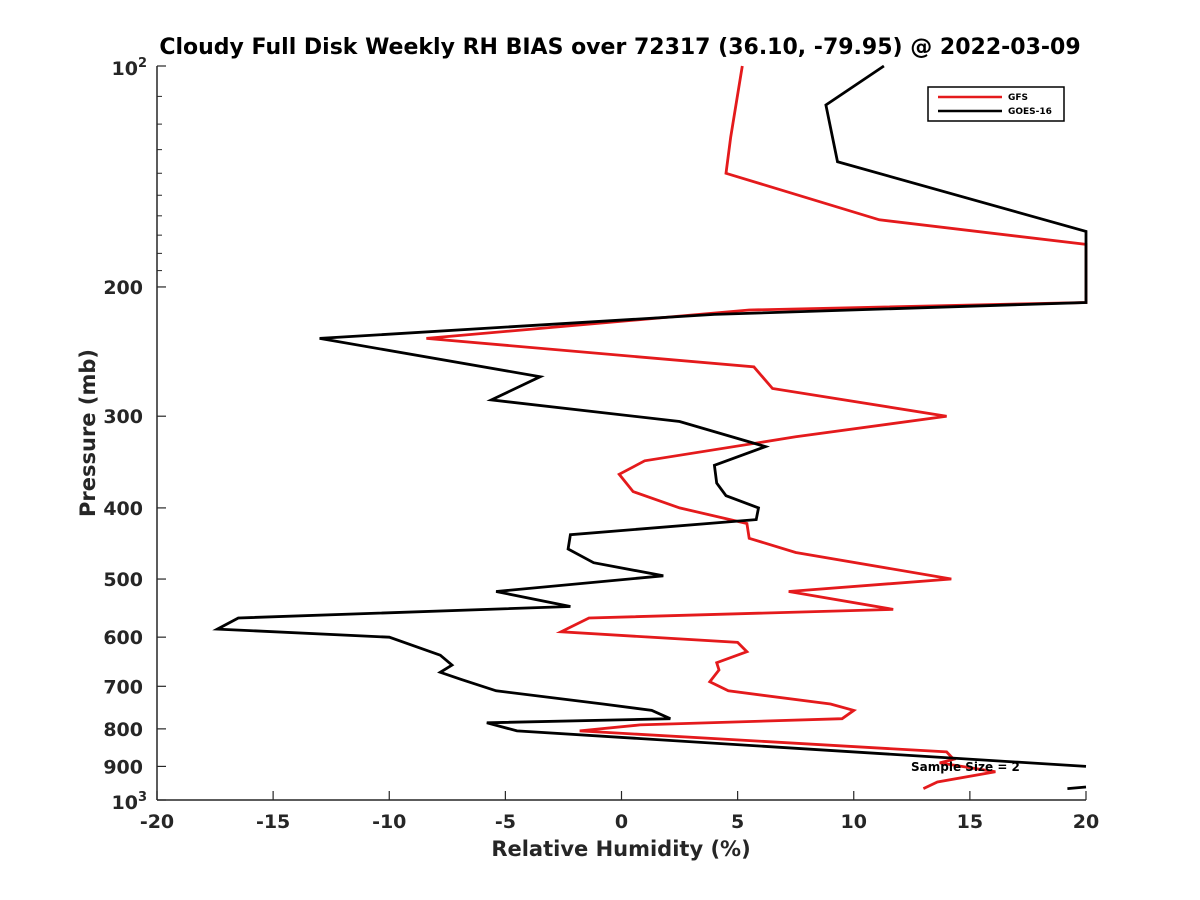  I want to click on legend-gfs-label: GFS, so click(1018, 98).